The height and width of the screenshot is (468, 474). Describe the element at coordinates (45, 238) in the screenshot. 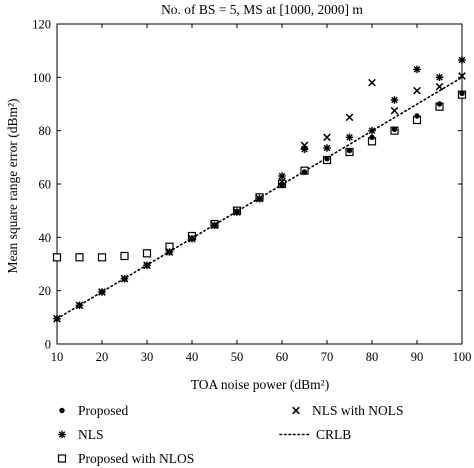

I see `y-tick-label: 40` at that location.